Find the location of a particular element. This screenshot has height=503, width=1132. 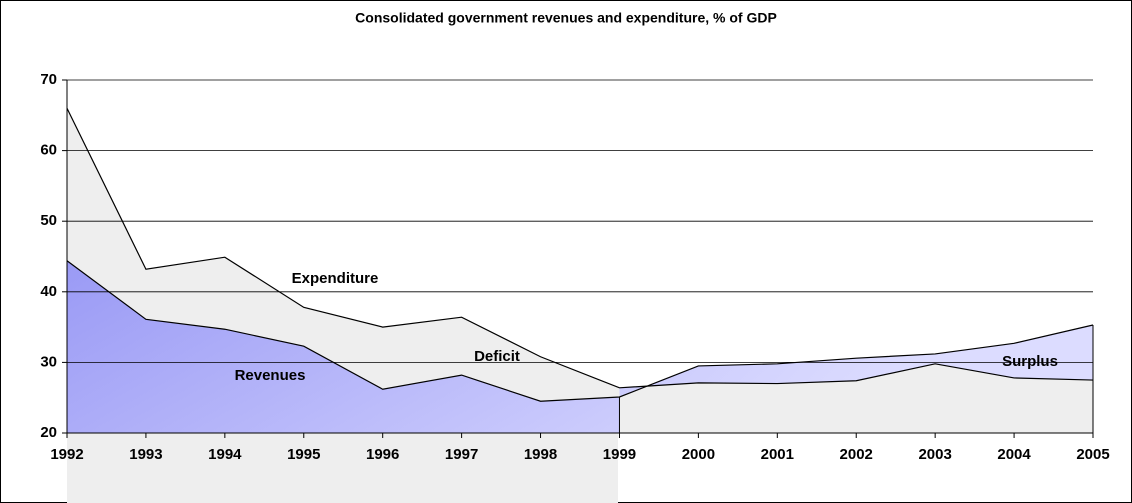

x-tick-label: 2005 is located at coordinates (1092, 454).